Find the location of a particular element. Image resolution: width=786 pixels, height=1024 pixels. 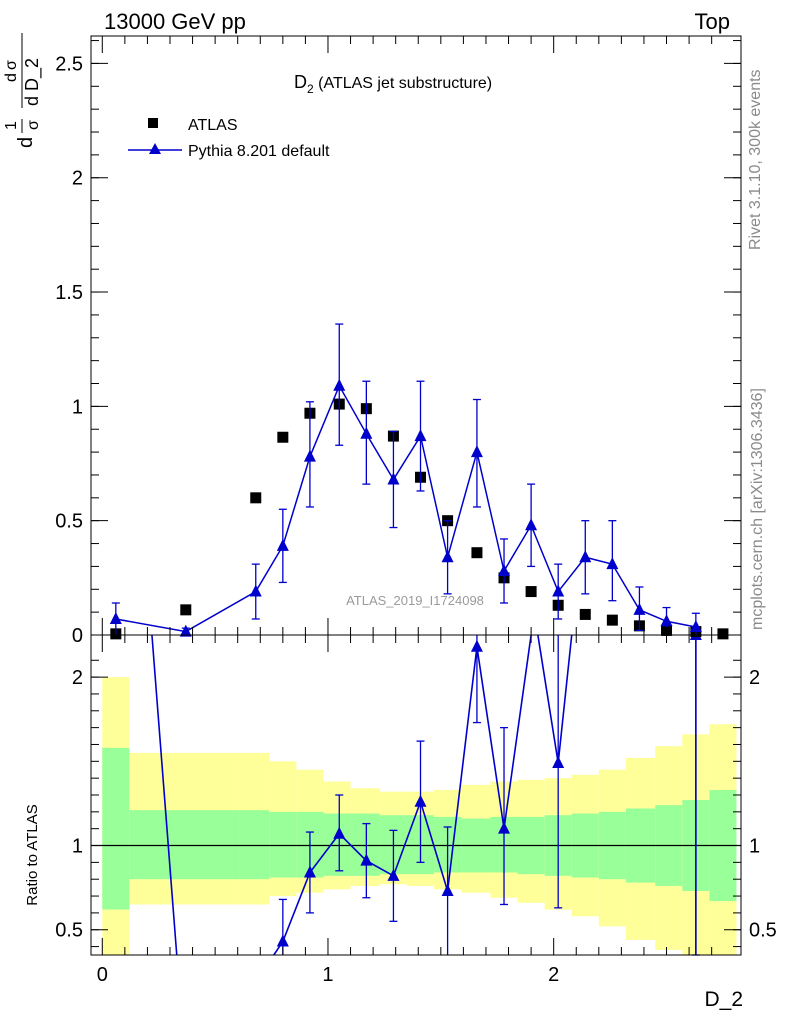

ratio-ytick-label-left: 2 is located at coordinates (77, 678).